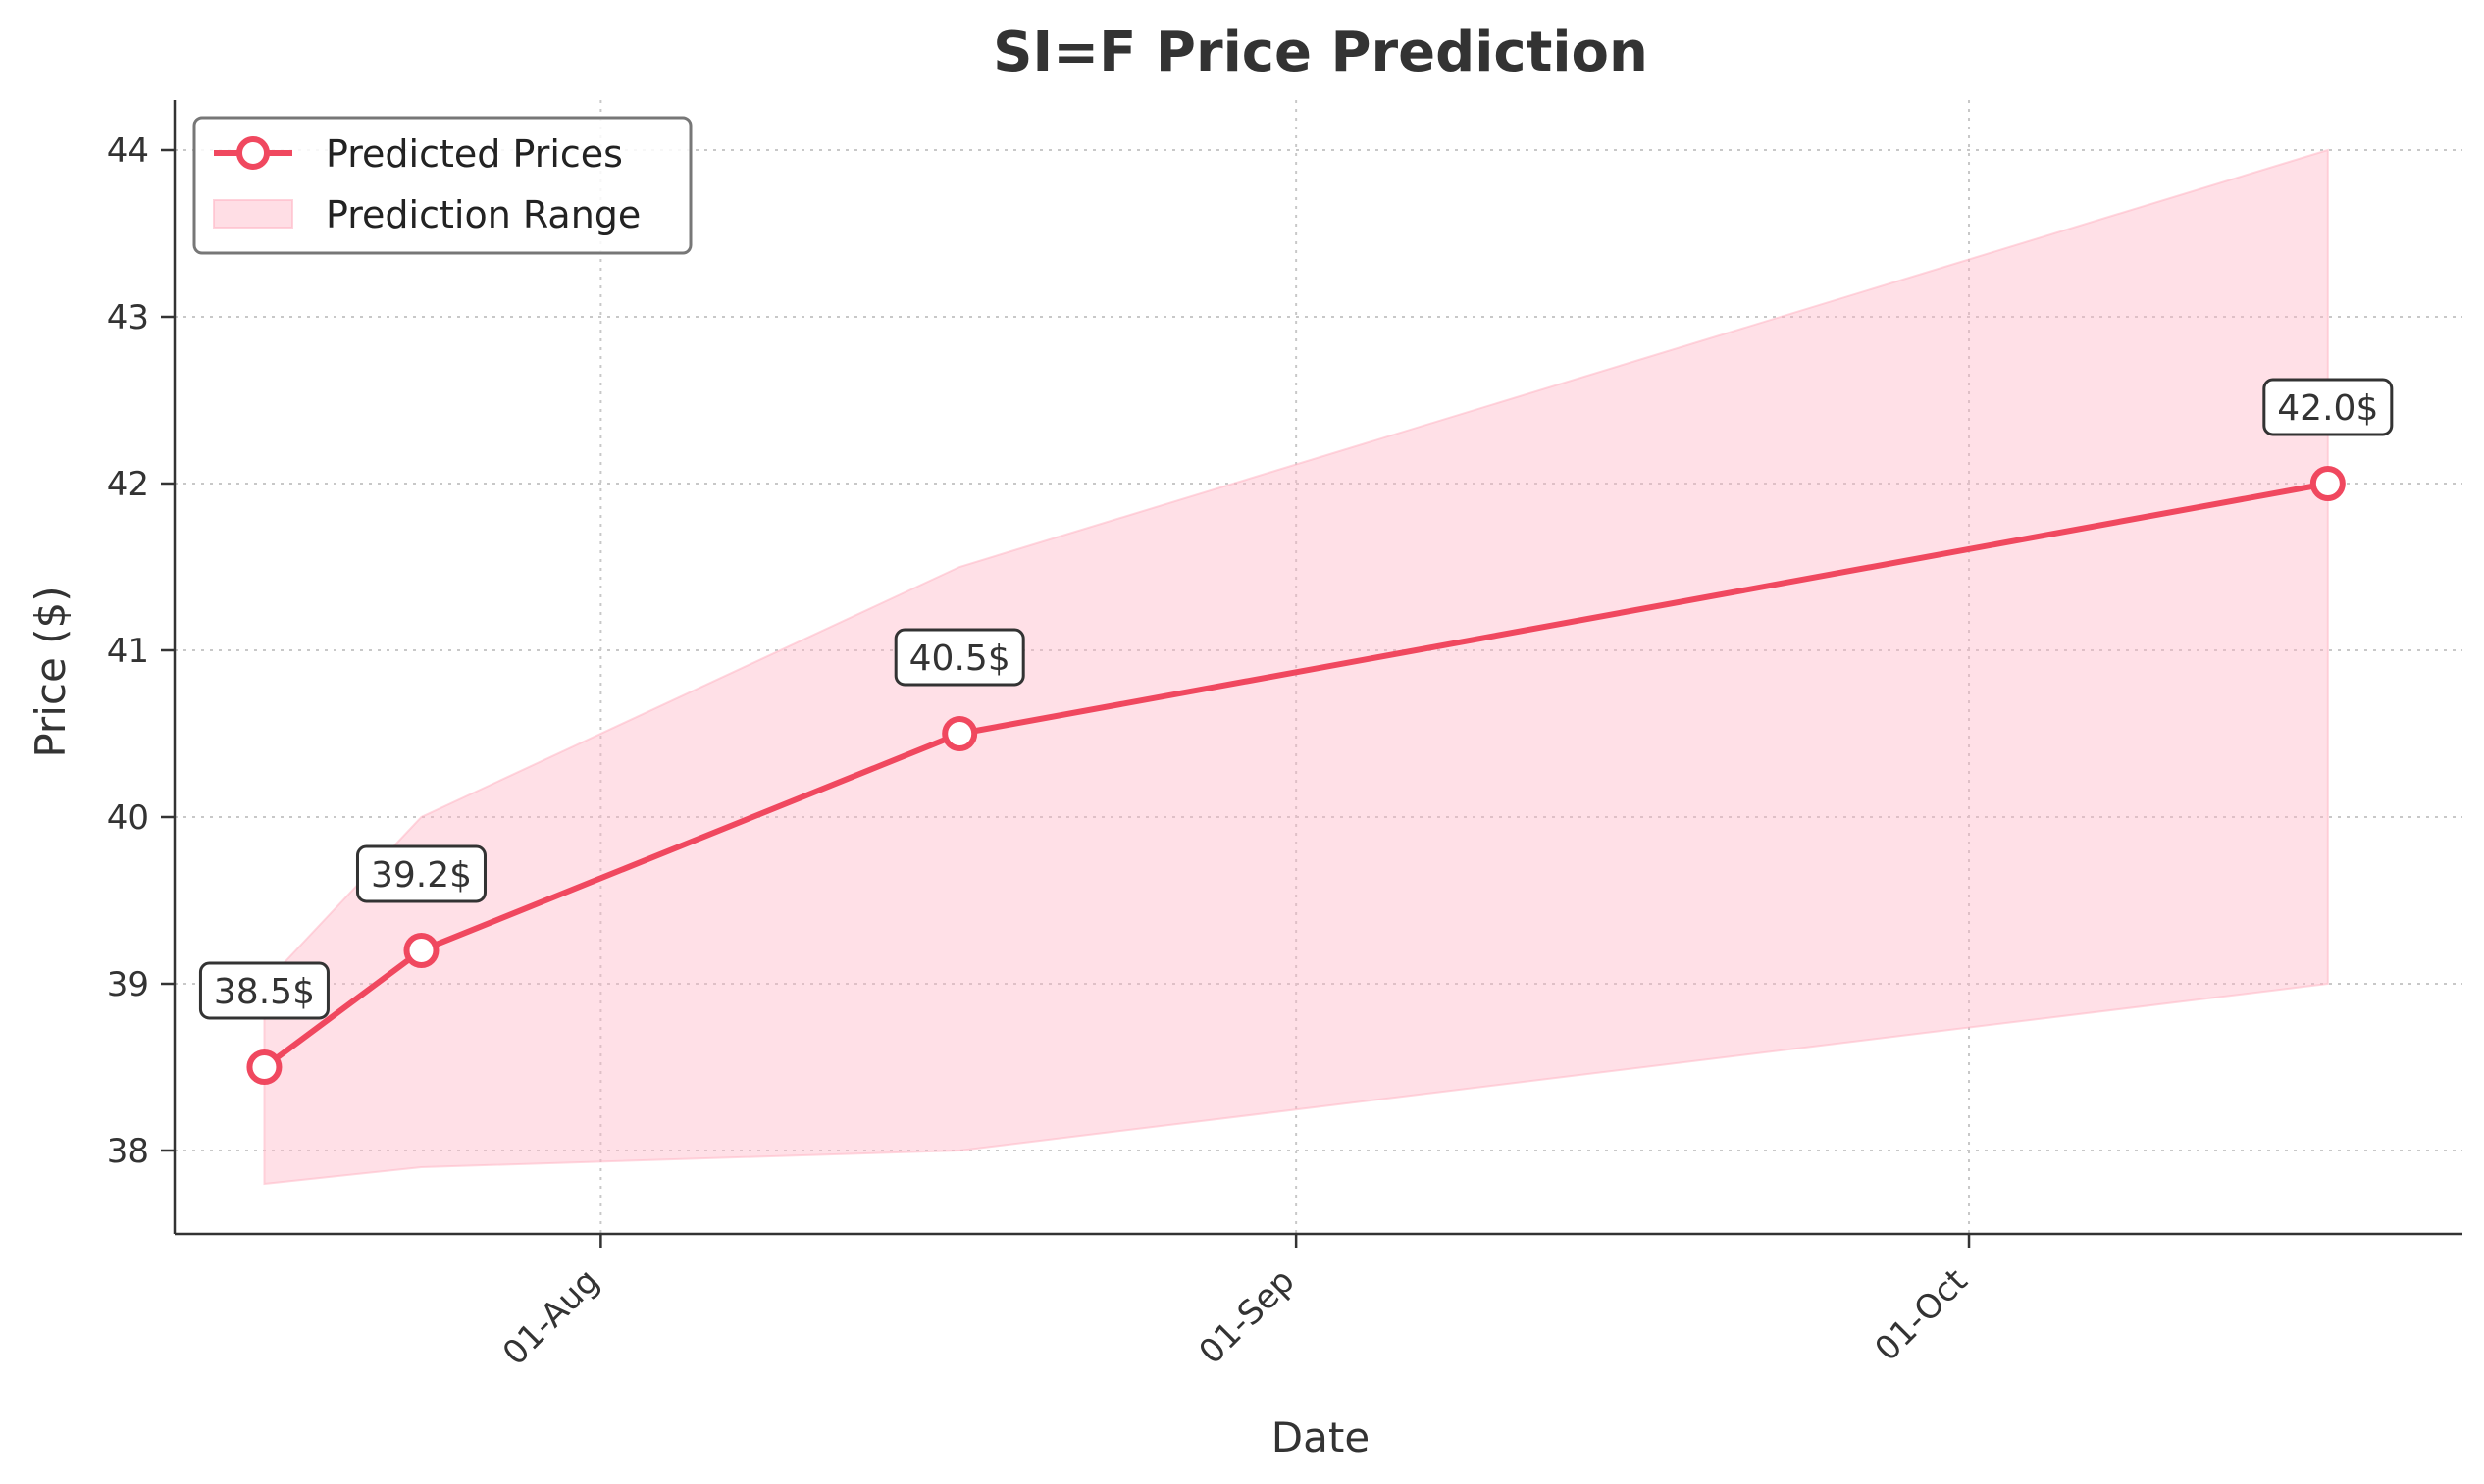 This screenshot has height=1484, width=2484. Describe the element at coordinates (1321, 52) in the screenshot. I see `chart-title: SI=F Price Prediction` at that location.